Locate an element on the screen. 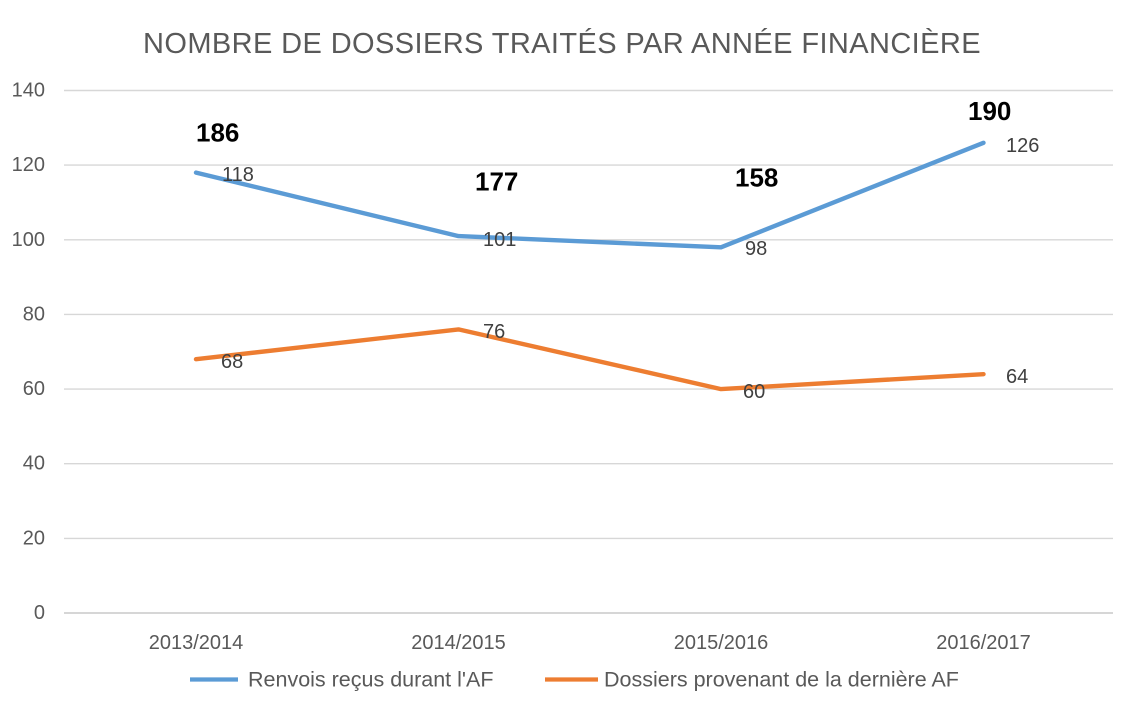 This screenshot has width=1140, height=724. svg-text: Renvois reçus durant l'AF is located at coordinates (371, 680).